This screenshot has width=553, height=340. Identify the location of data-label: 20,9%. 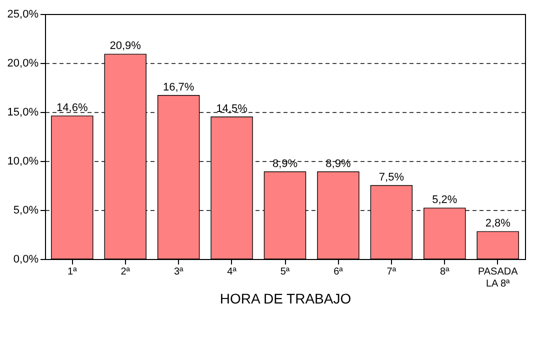
(126, 46).